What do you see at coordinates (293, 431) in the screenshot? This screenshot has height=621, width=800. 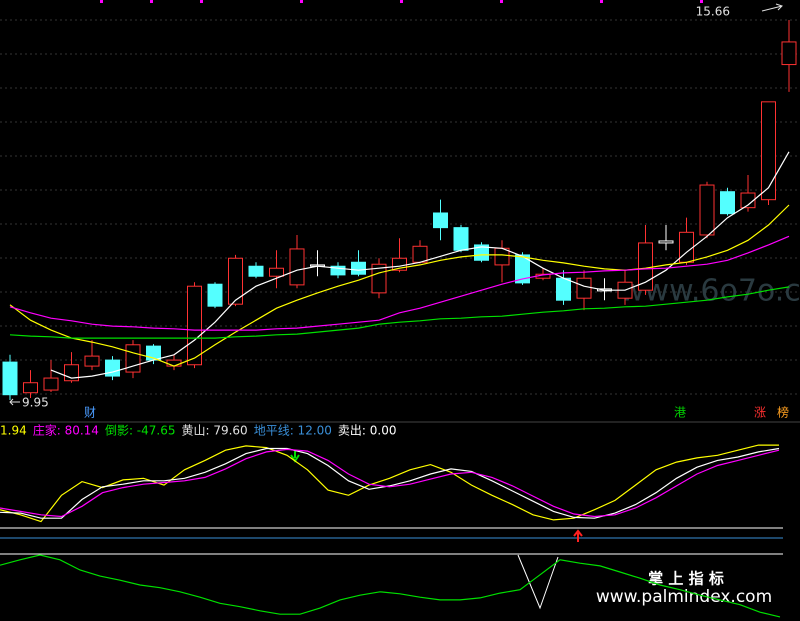 I see `legend-entry: 地平线: 12.00` at bounding box center [293, 431].